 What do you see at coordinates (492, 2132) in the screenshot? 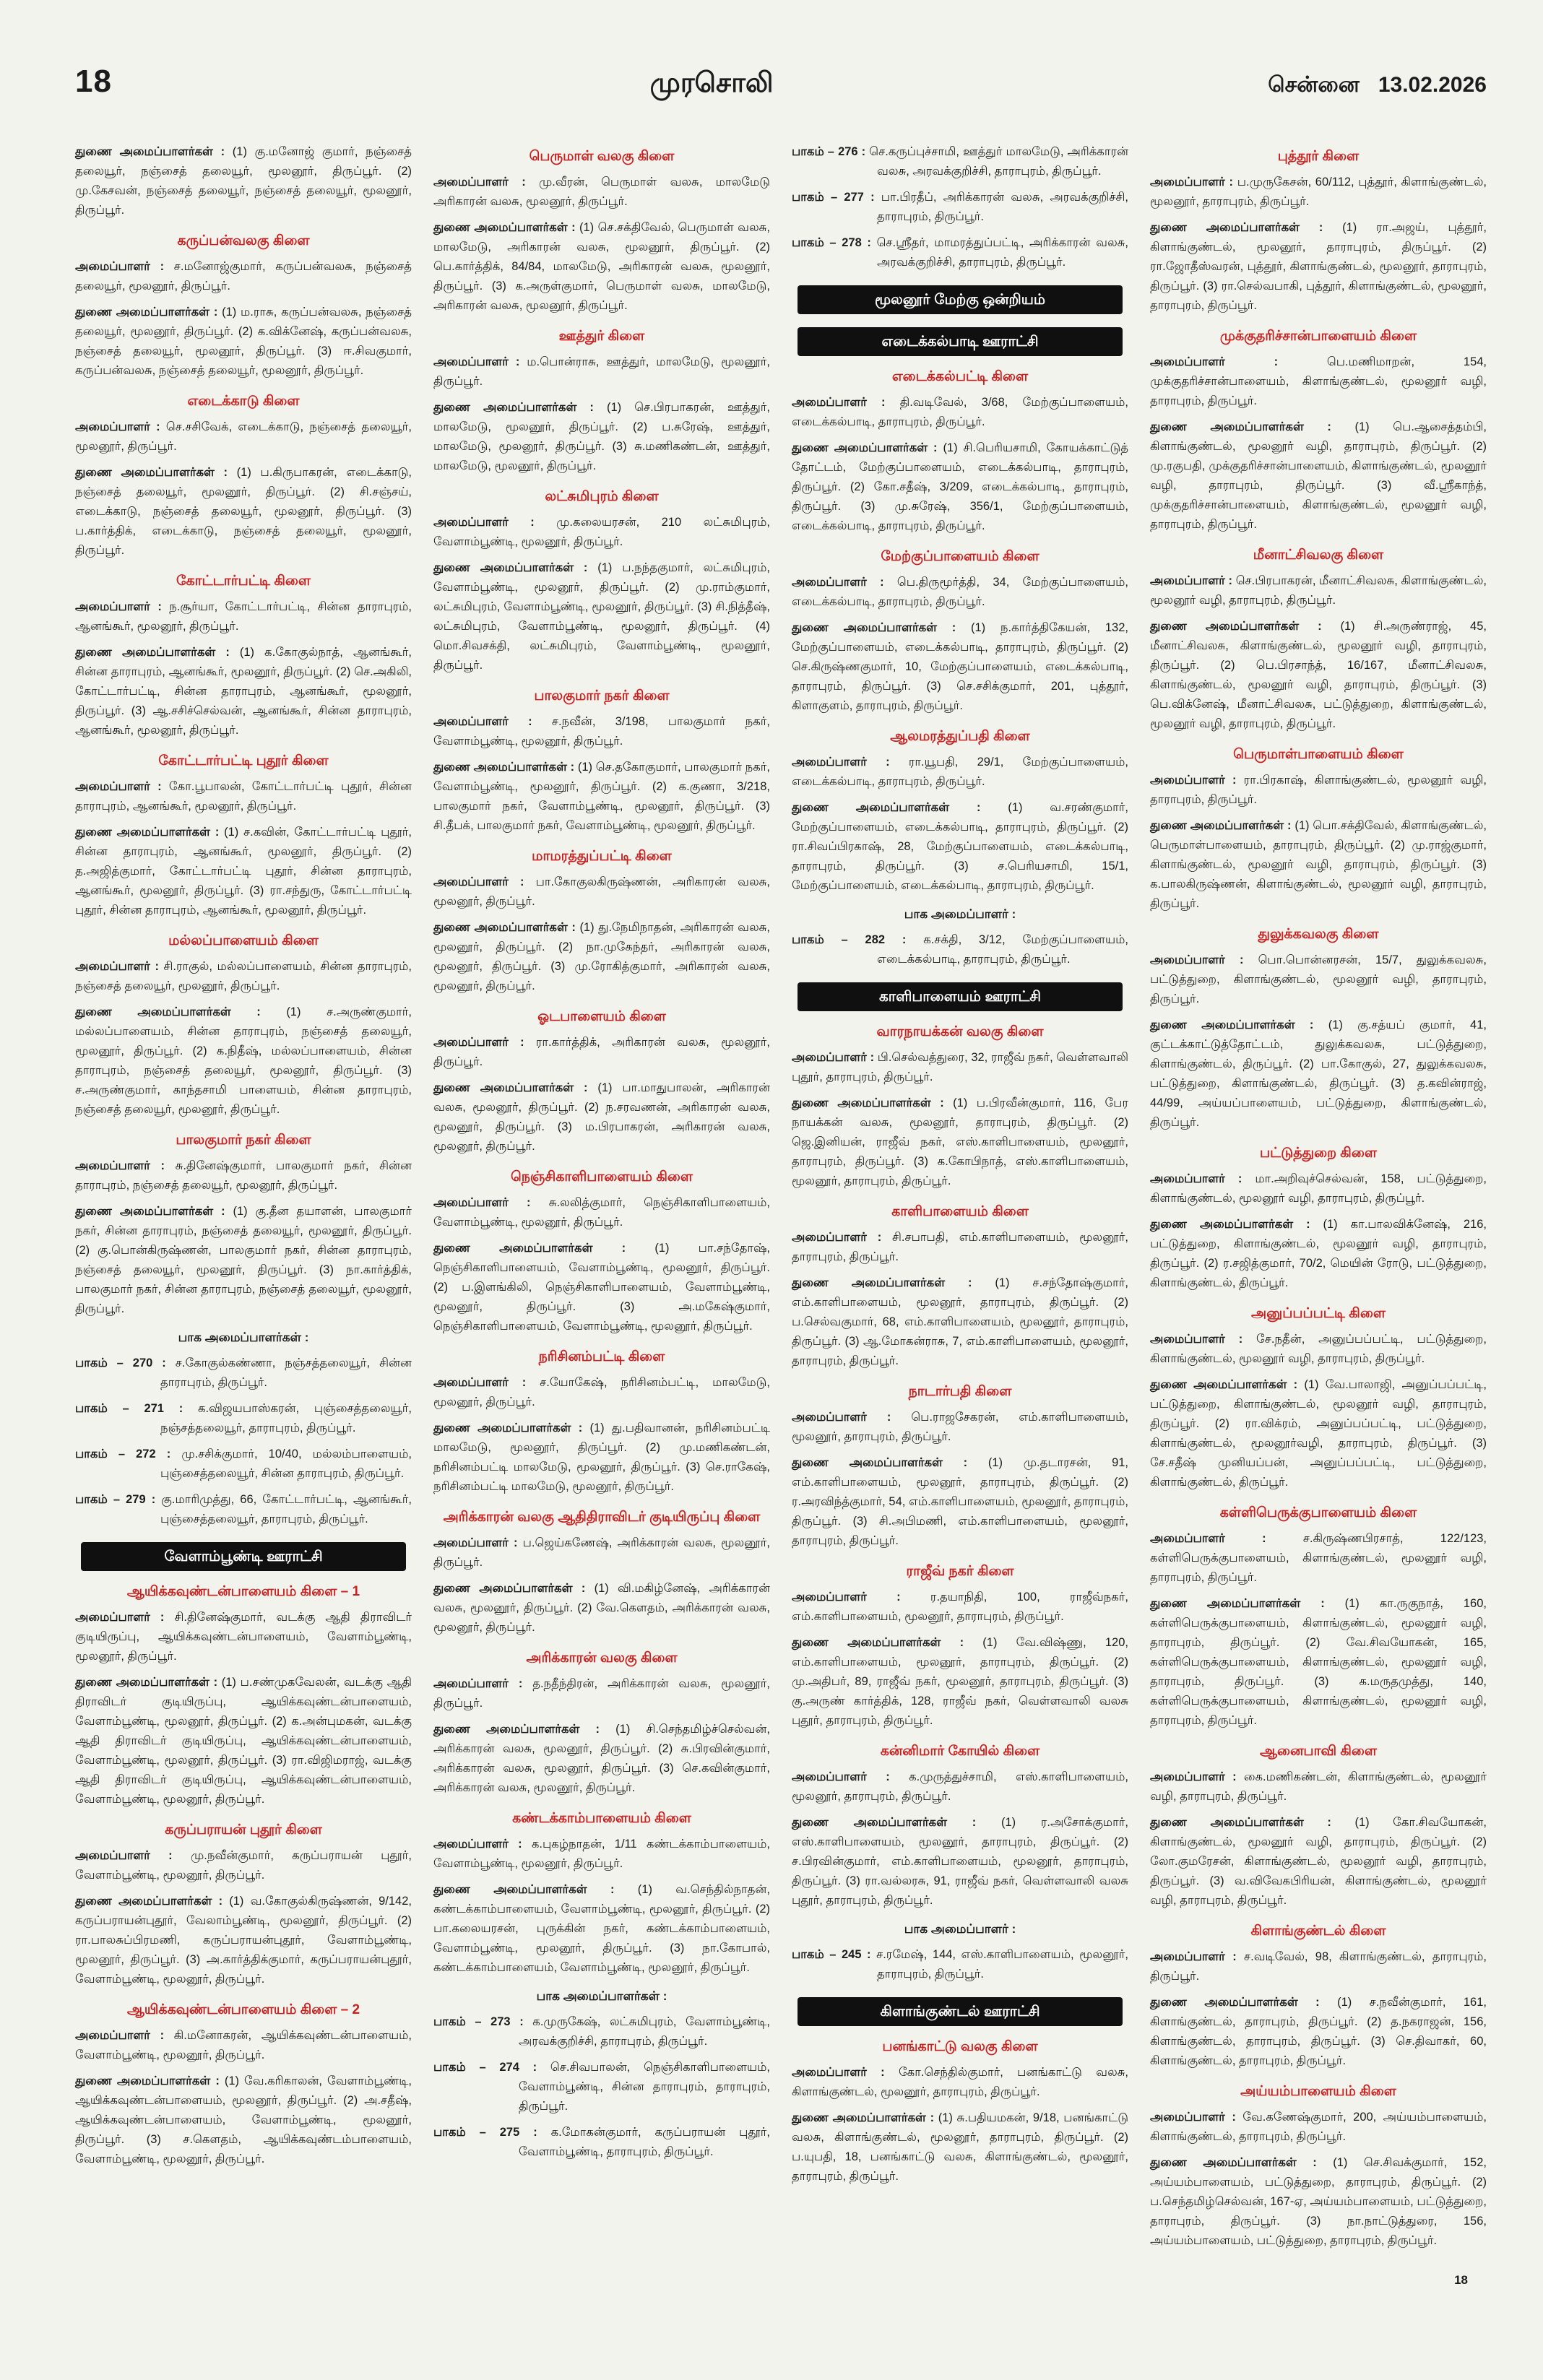
I see `part-entry-lead: பாகம் – 275 :` at bounding box center [492, 2132].